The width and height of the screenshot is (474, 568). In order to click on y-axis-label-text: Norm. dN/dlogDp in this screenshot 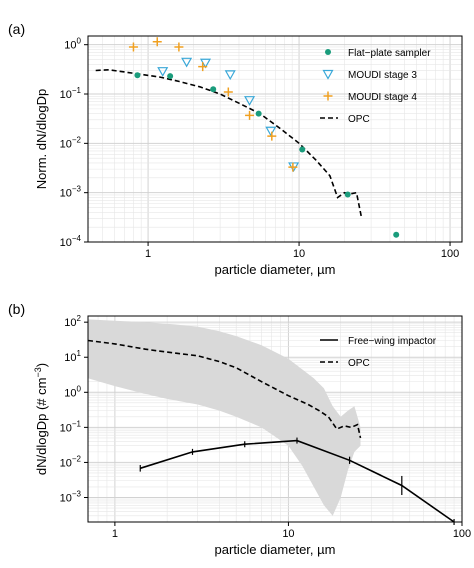, I will do `click(41, 139)`.